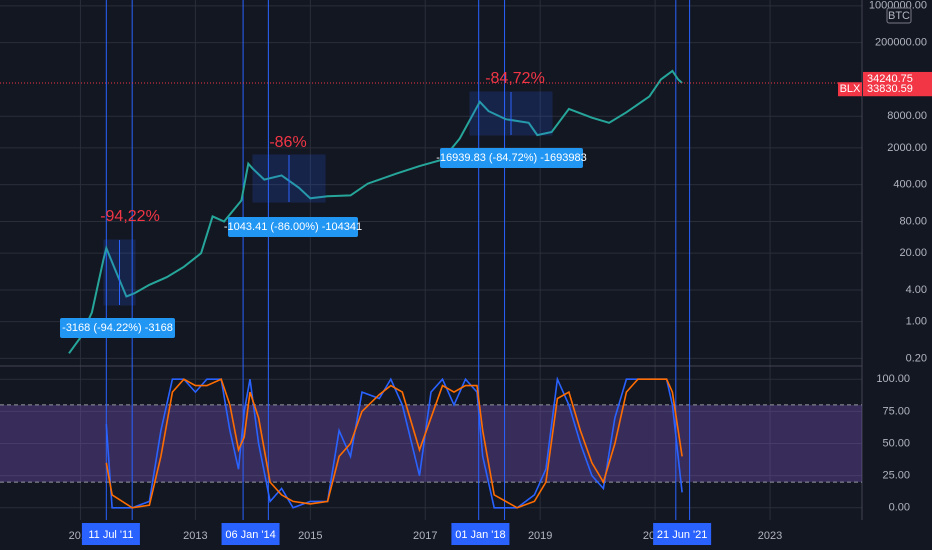 The image size is (932, 550). I want to click on measure-label: -3168 (-94.22%) -3168, so click(117, 328).